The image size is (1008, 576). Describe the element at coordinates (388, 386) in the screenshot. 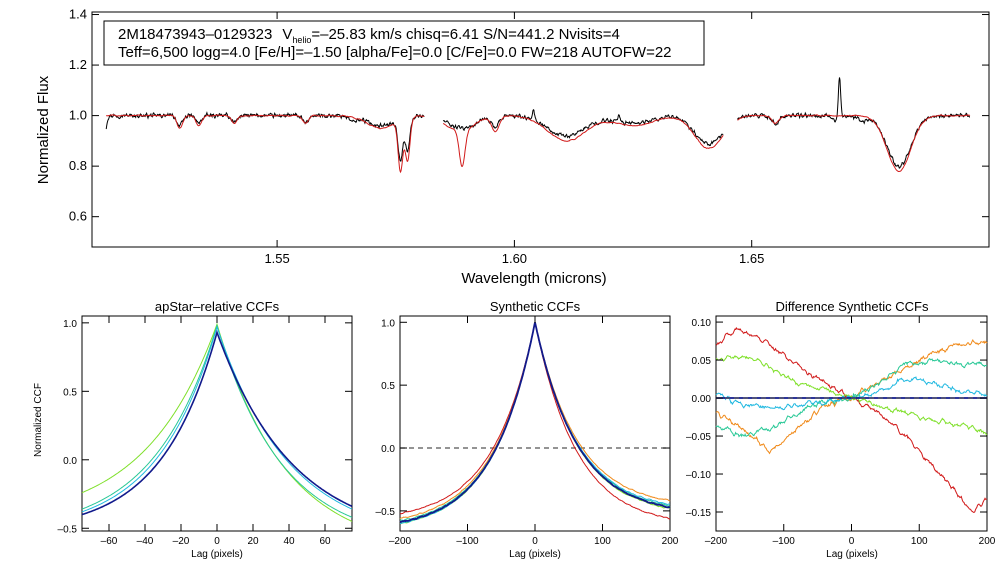

I see `synthetic-ccf-y-tick-label: 0.5` at that location.